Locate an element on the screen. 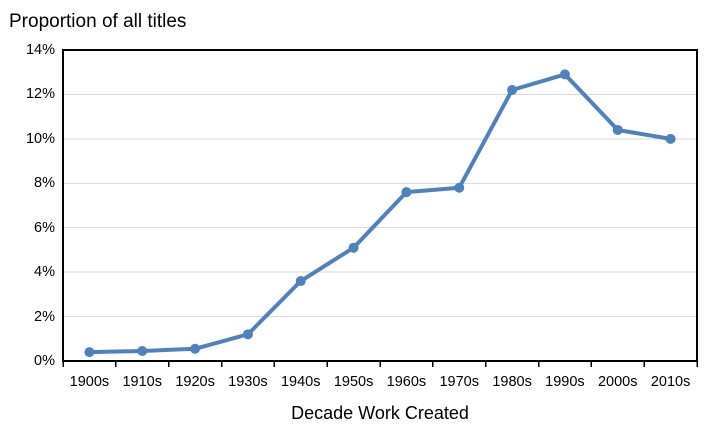 This screenshot has height=432, width=720. data-point-1900s is located at coordinates (89, 352).